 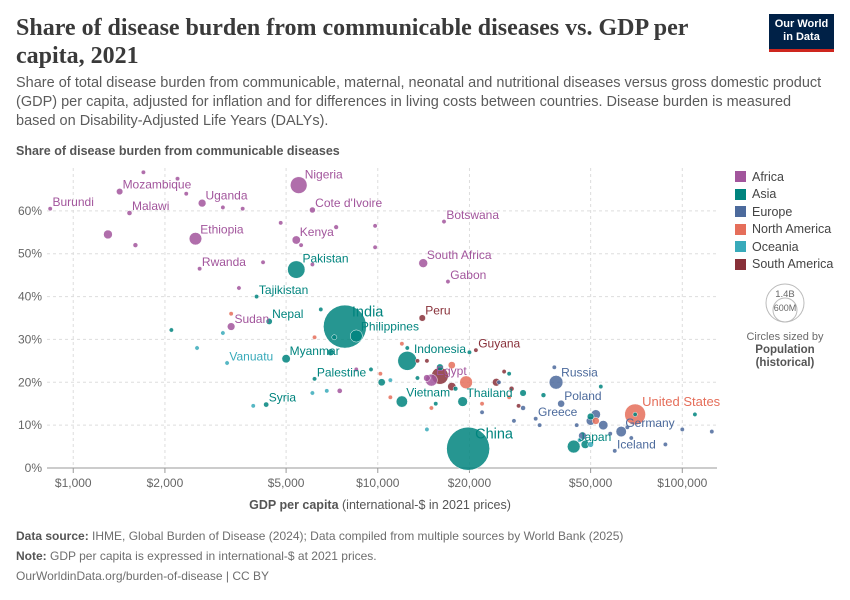 What do you see at coordinates (202, 203) in the screenshot?
I see `bubble-uganda` at bounding box center [202, 203].